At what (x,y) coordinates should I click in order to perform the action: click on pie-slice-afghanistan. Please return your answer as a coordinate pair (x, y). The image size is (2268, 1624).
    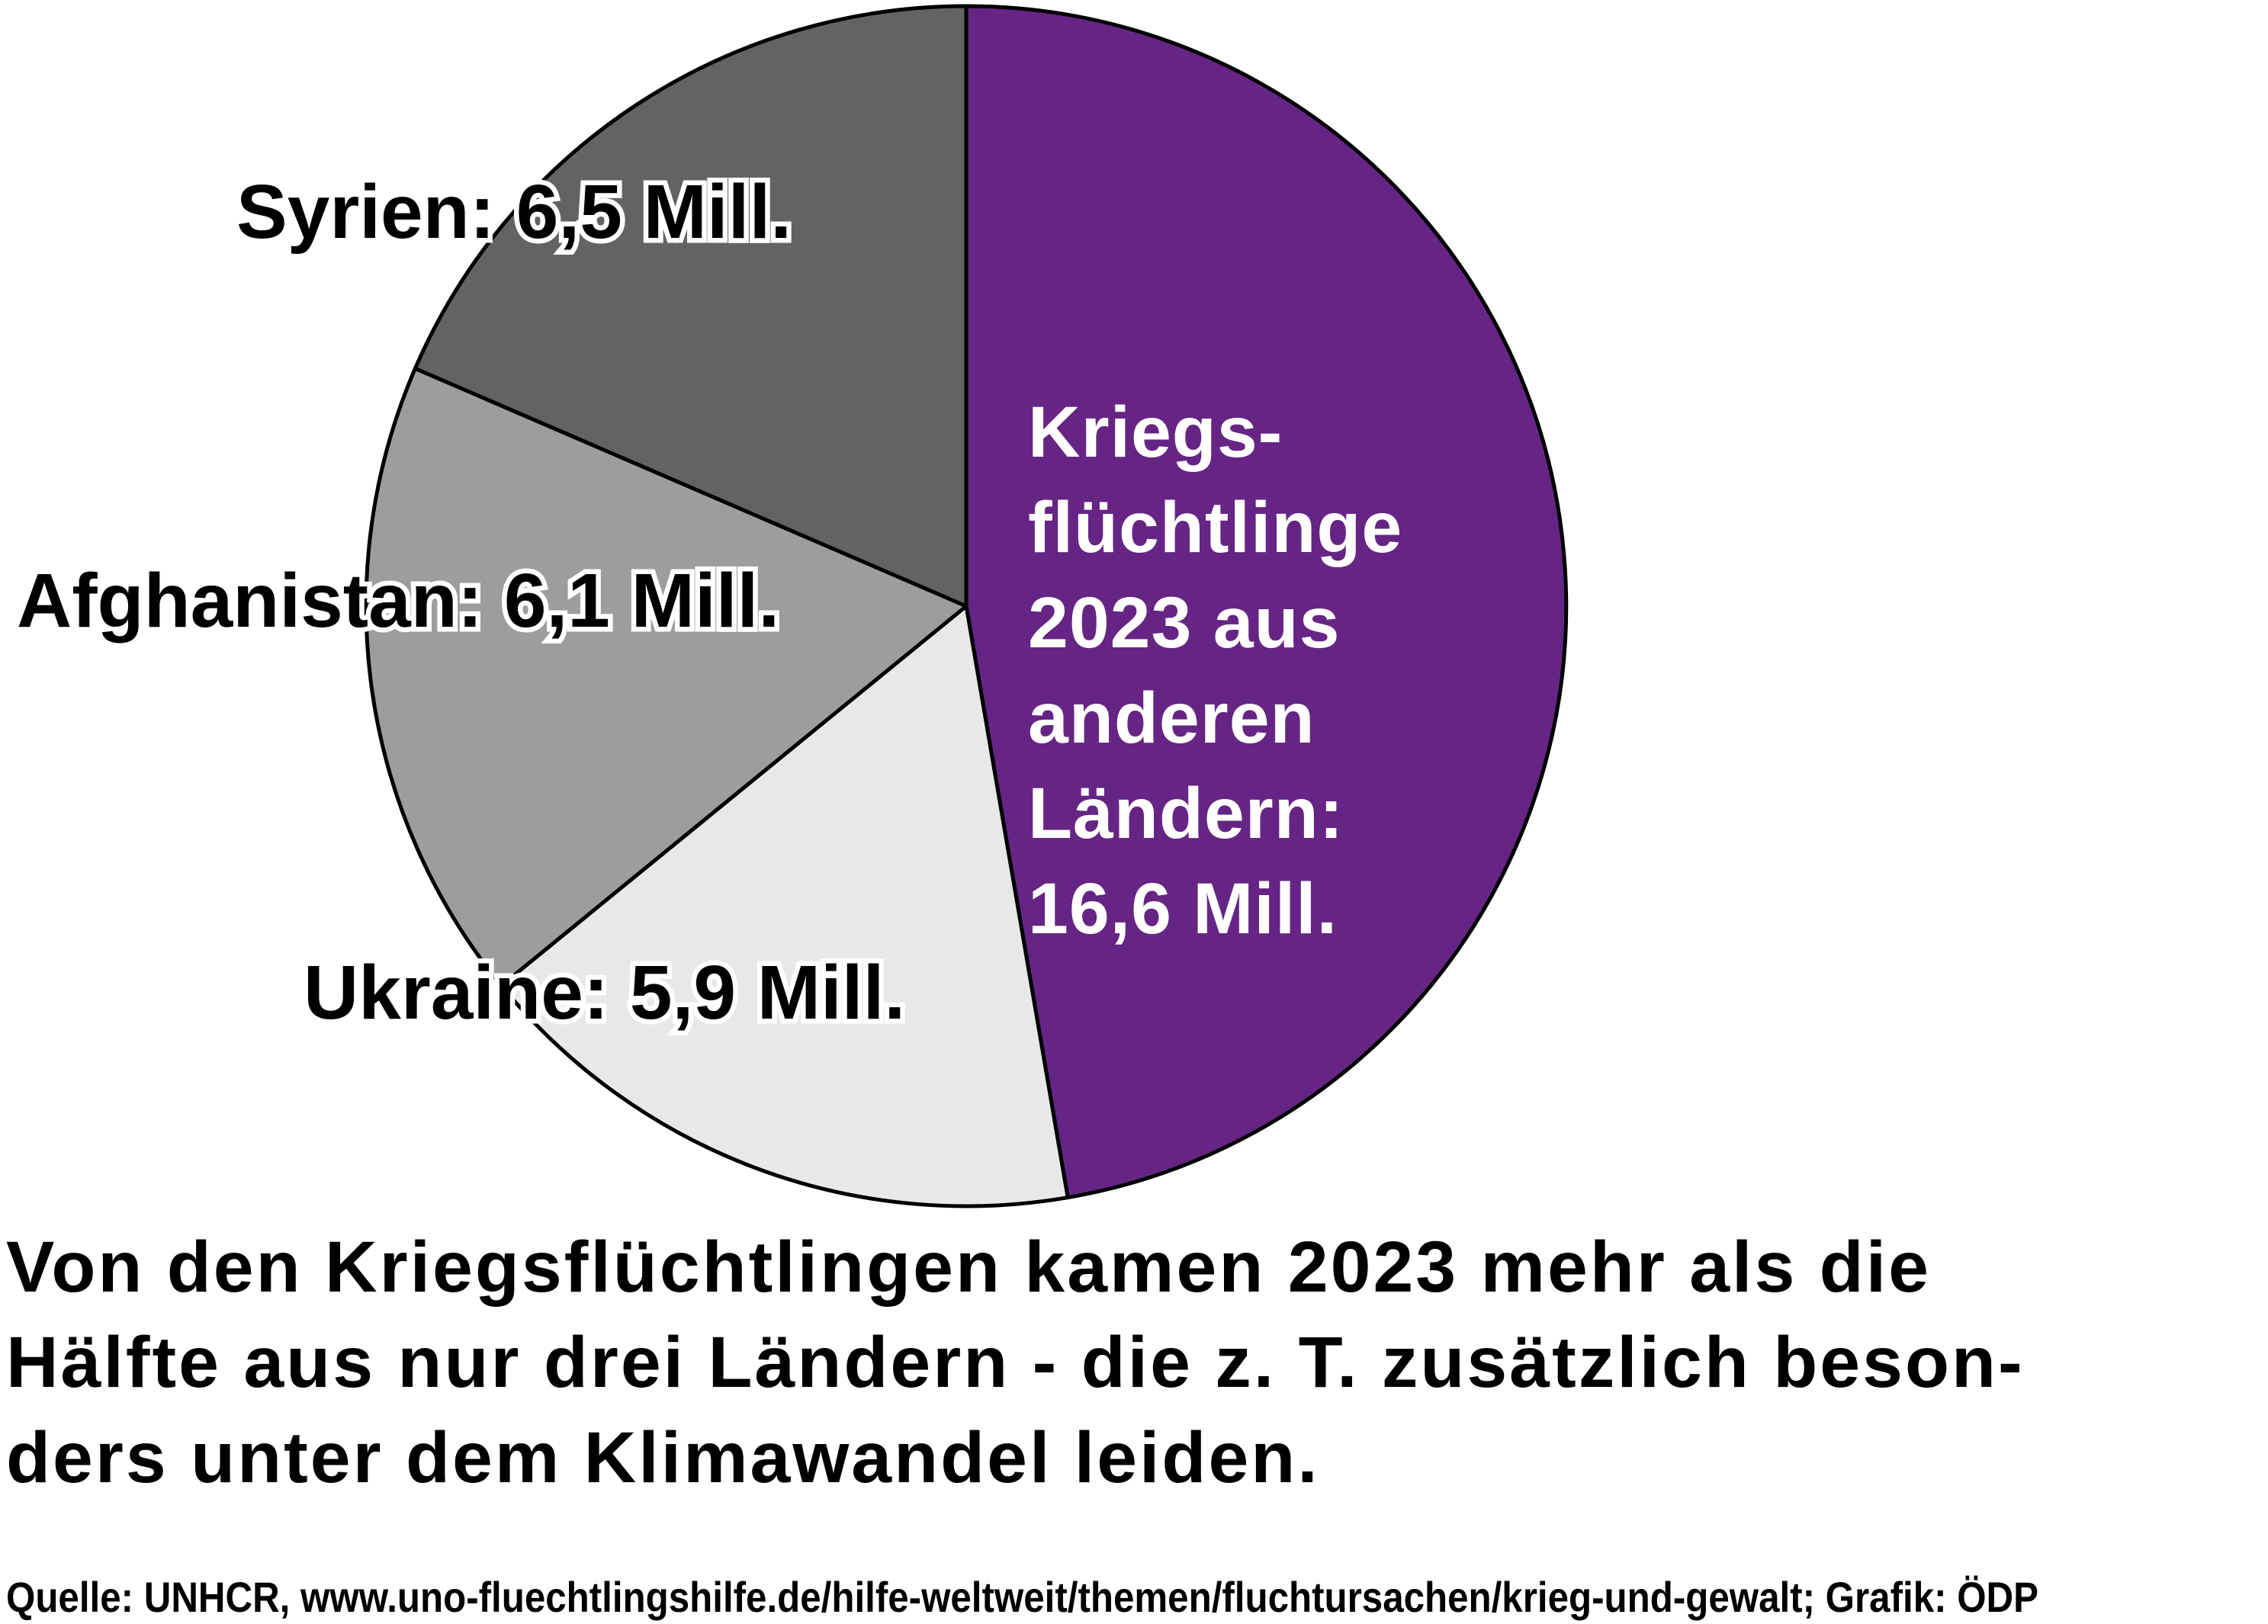
    Looking at the image, I should click on (666, 677).